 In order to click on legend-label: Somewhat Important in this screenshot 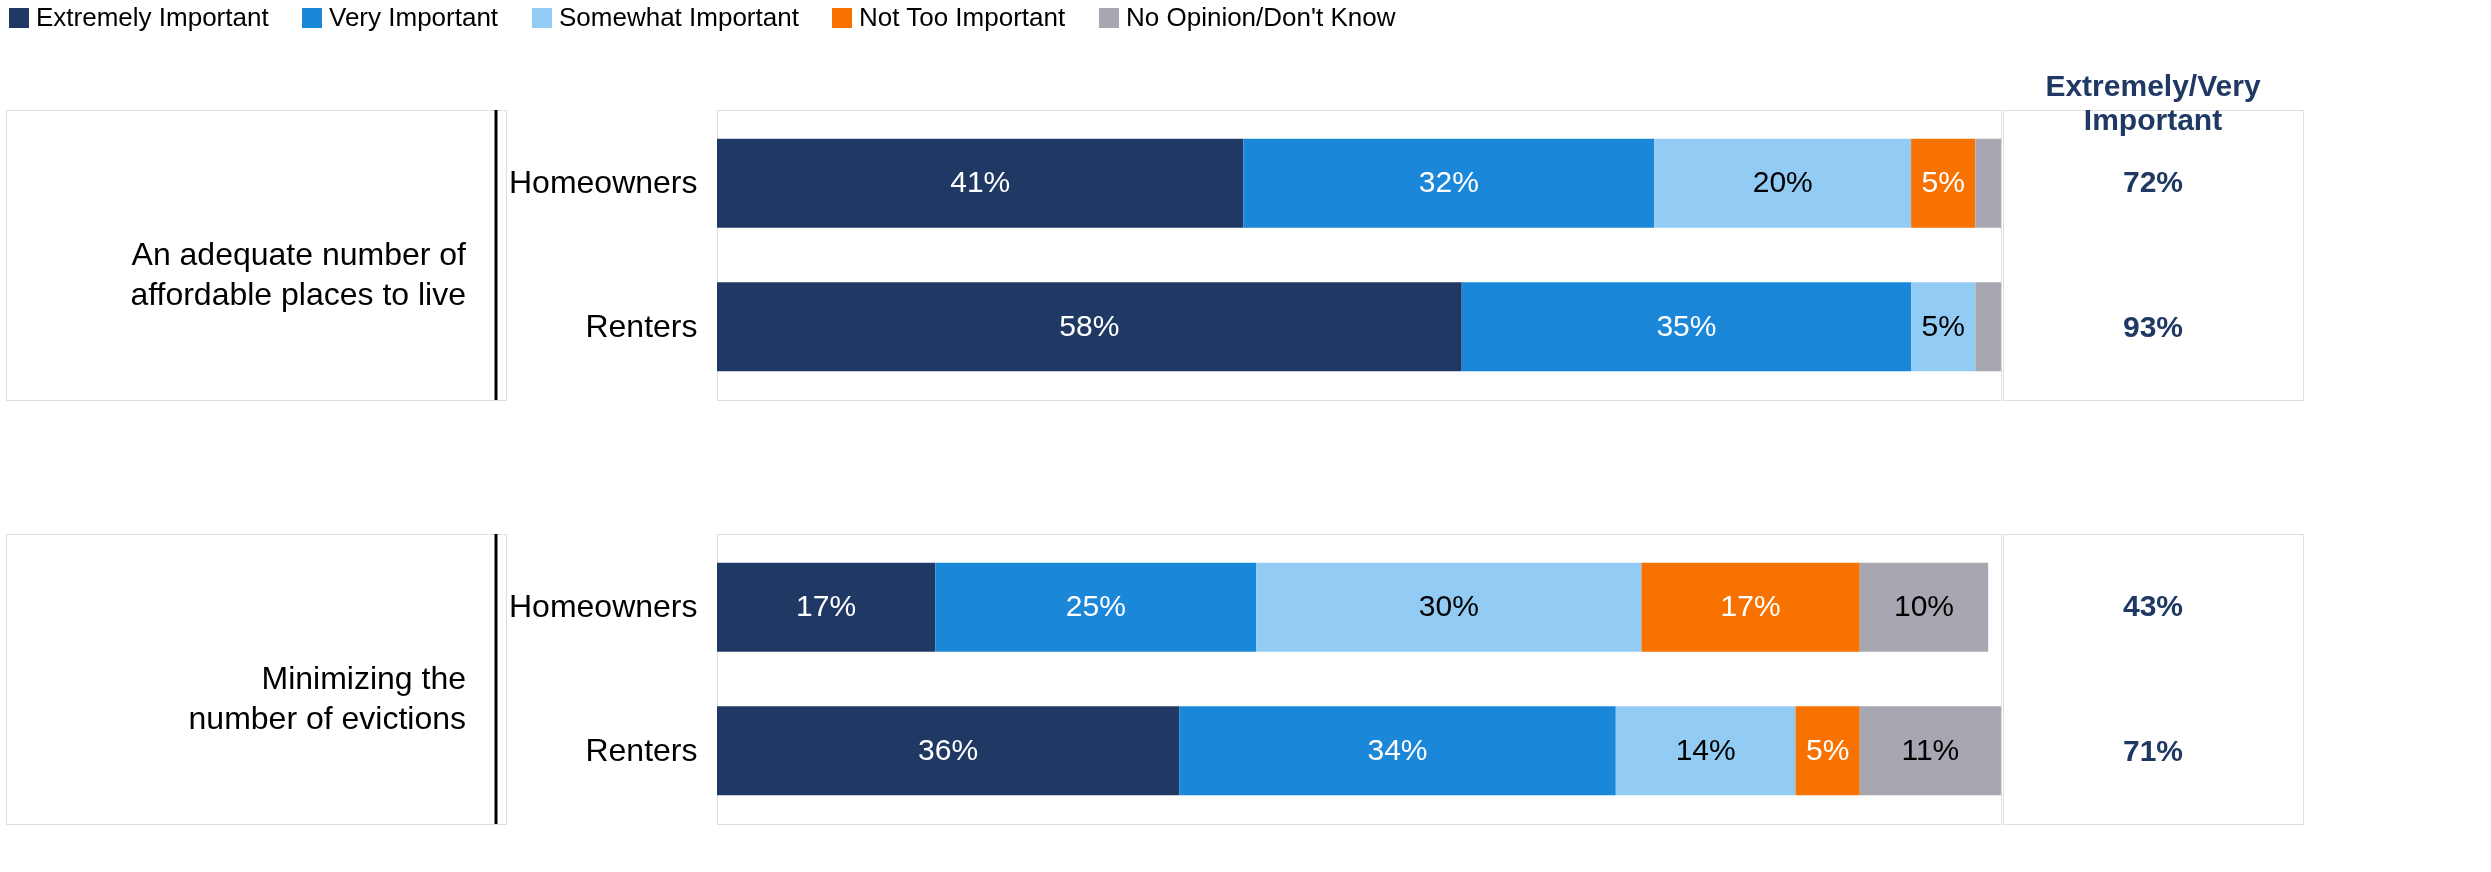, I will do `click(679, 17)`.